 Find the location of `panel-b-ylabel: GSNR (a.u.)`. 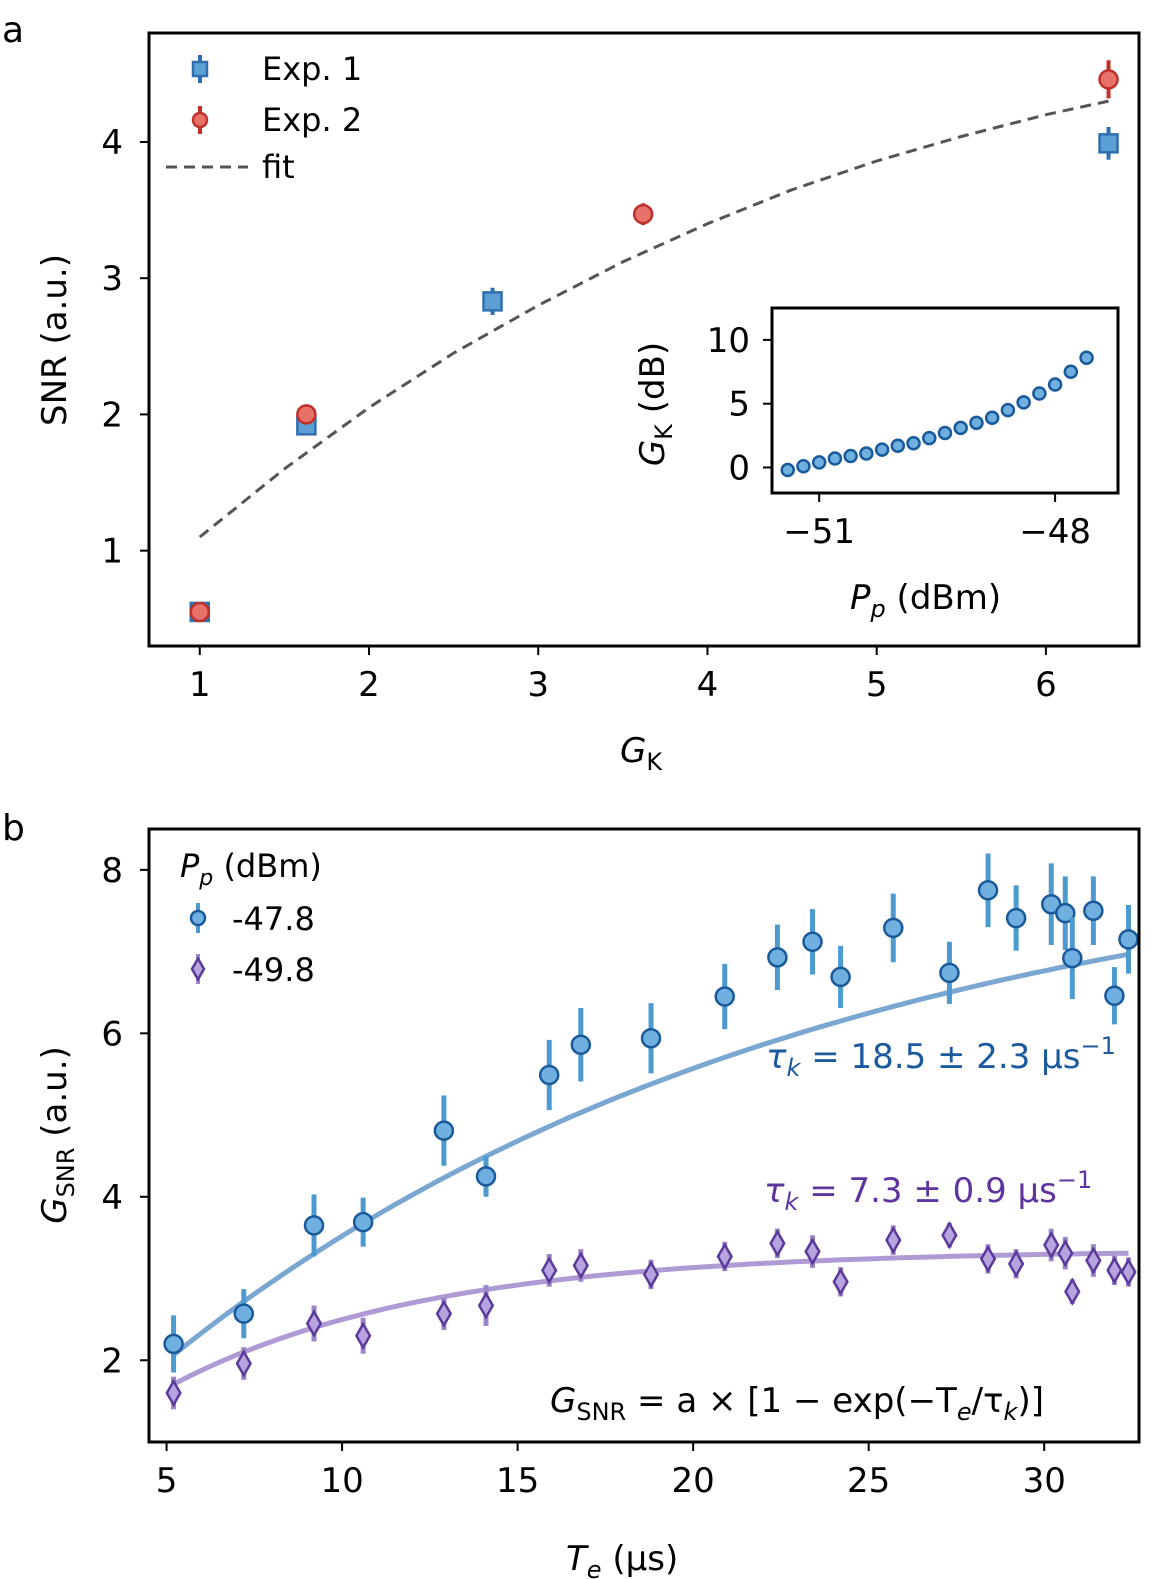

panel-b-ylabel: GSNR (a.u.) is located at coordinates (57, 1135).